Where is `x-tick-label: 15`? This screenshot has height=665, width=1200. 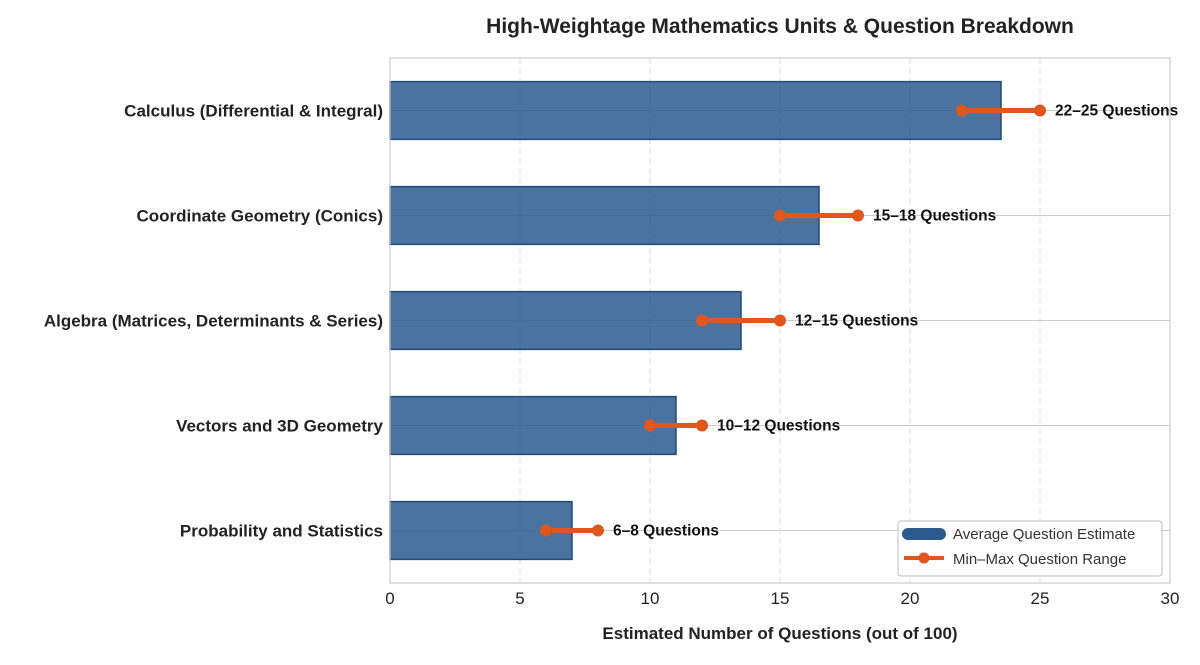 x-tick-label: 15 is located at coordinates (780, 598).